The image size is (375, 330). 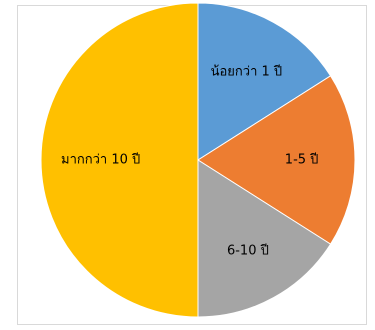 What do you see at coordinates (100, 160) in the screenshot?
I see `pie-slice-label-4: มากกว่า 10 ปี` at bounding box center [100, 160].